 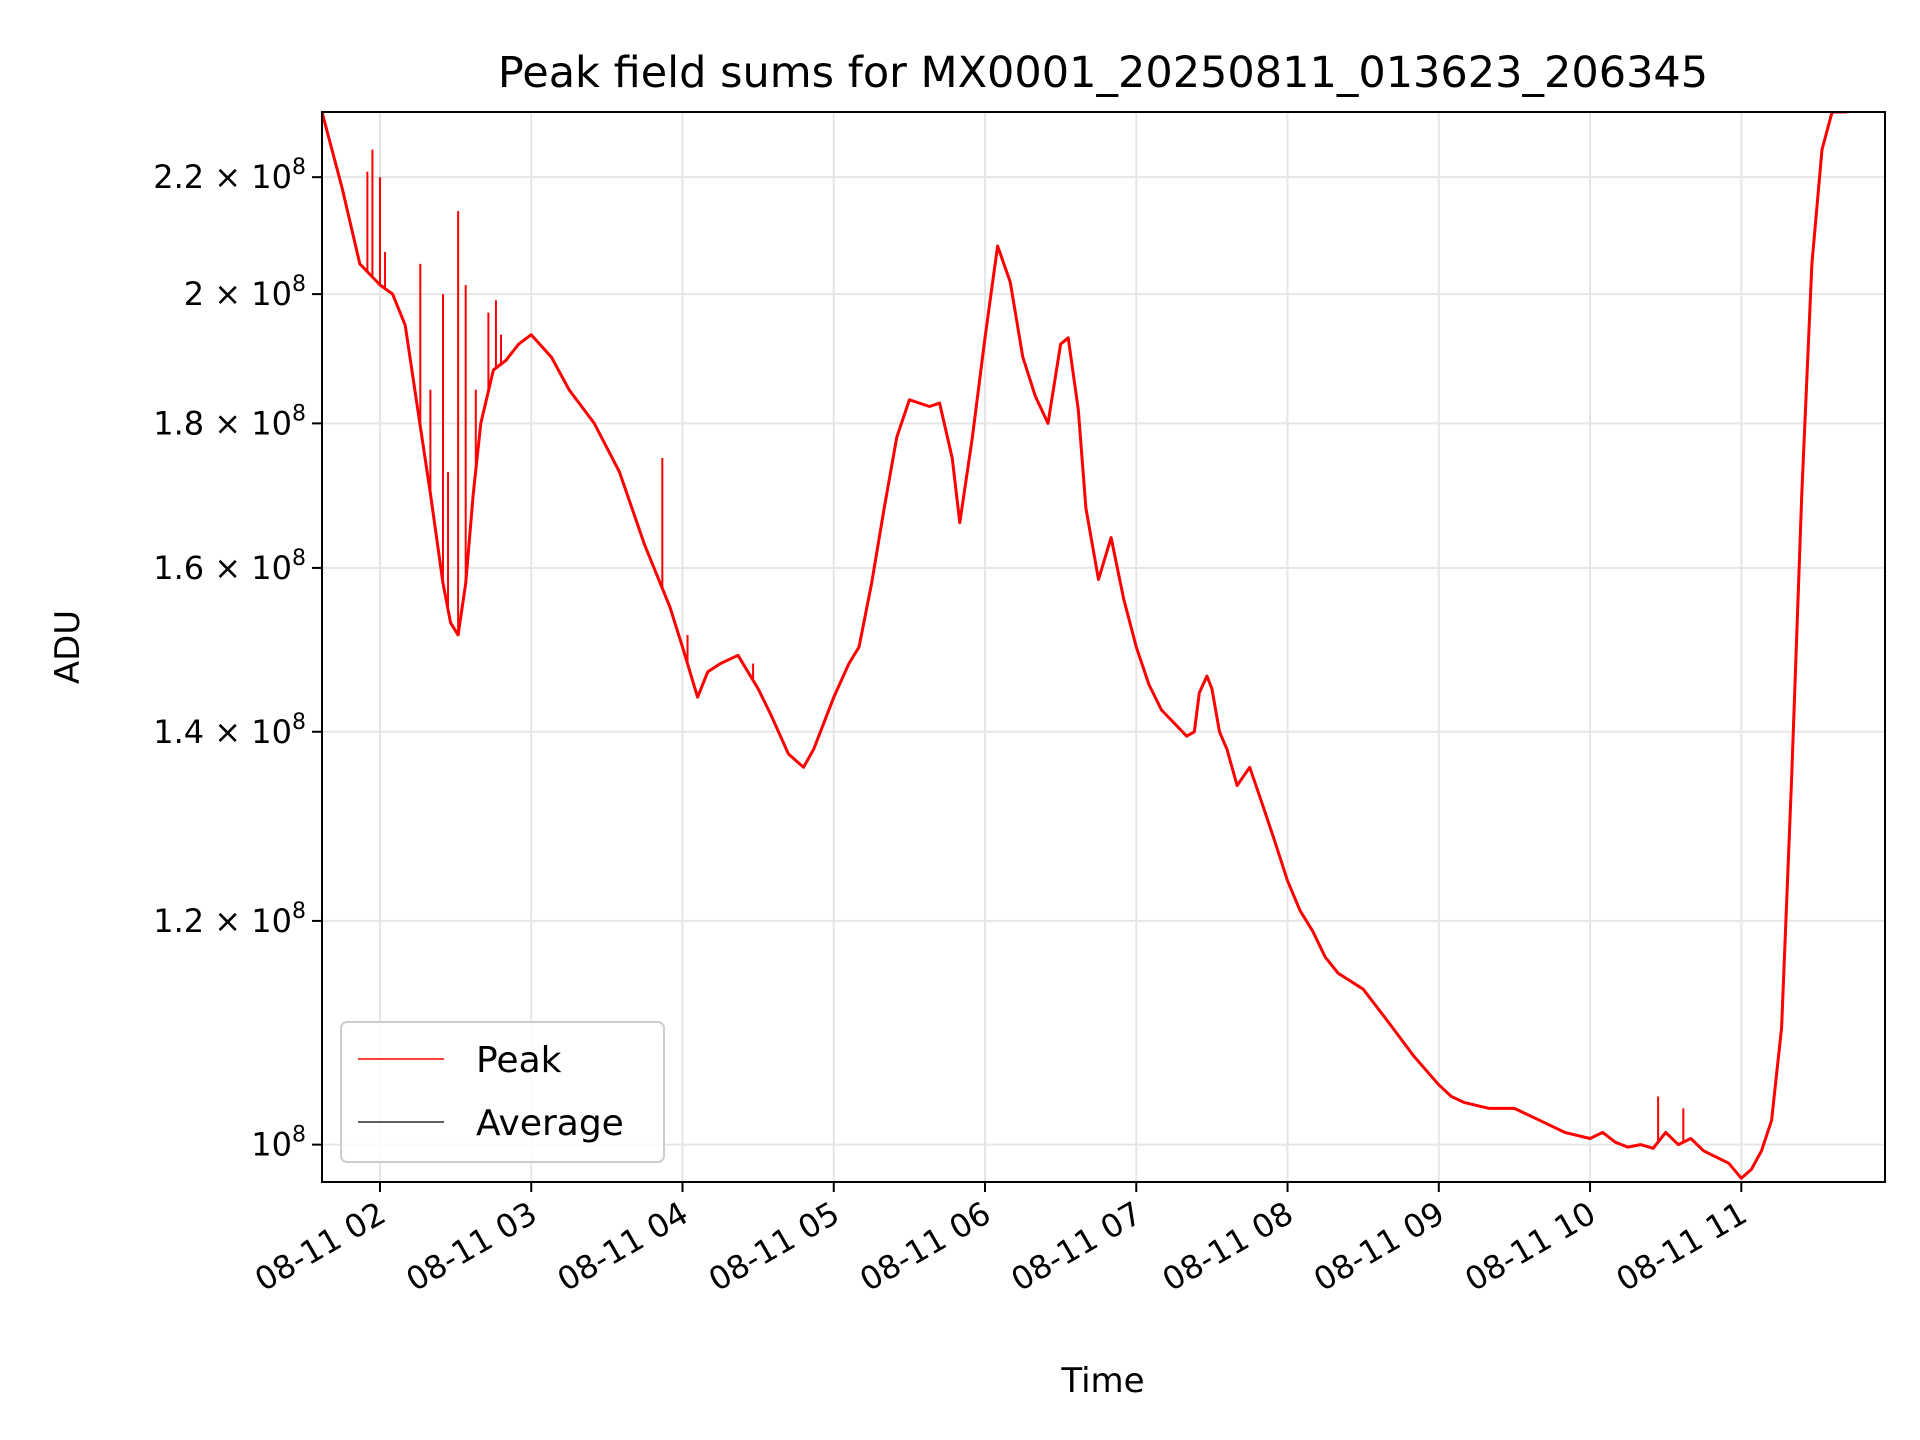 What do you see at coordinates (178, 423) in the screenshot?
I see `y-tick-mantissa: 1.8` at bounding box center [178, 423].